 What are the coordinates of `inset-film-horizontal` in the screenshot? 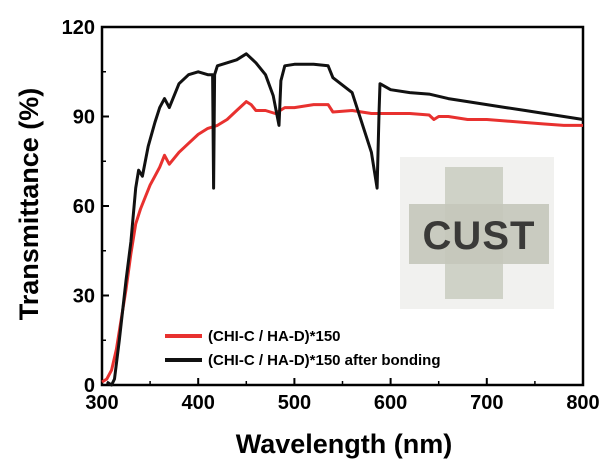 It's located at (479, 234).